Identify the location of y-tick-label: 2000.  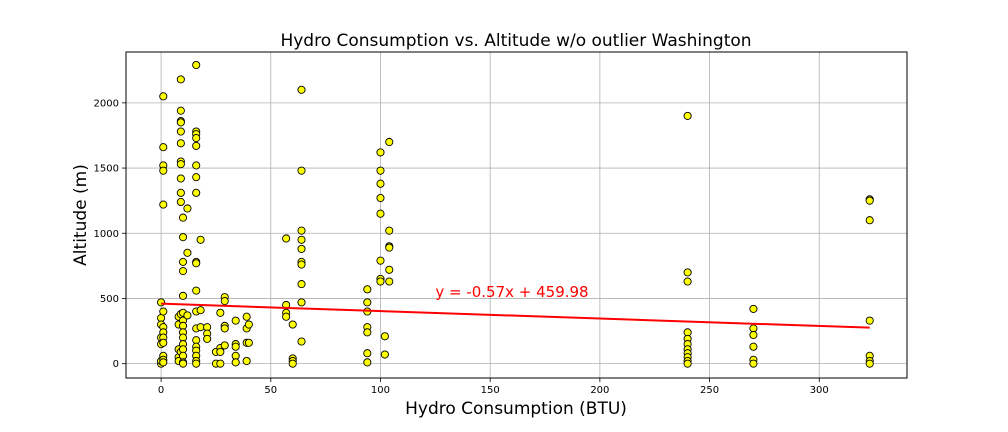
(106, 103).